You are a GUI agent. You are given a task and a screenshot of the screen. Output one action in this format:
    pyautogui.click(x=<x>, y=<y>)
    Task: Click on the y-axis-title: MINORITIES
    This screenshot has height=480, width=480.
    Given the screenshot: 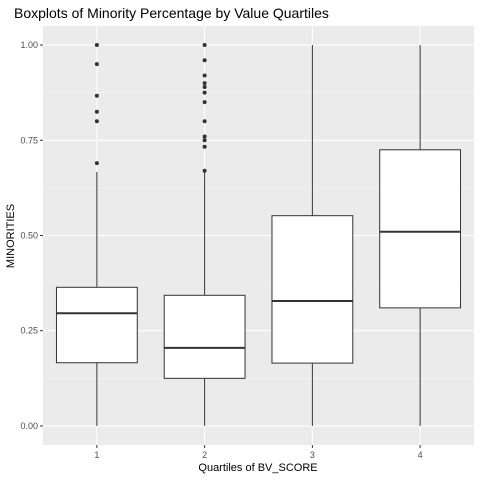 What is the action you would take?
    pyautogui.click(x=11, y=236)
    